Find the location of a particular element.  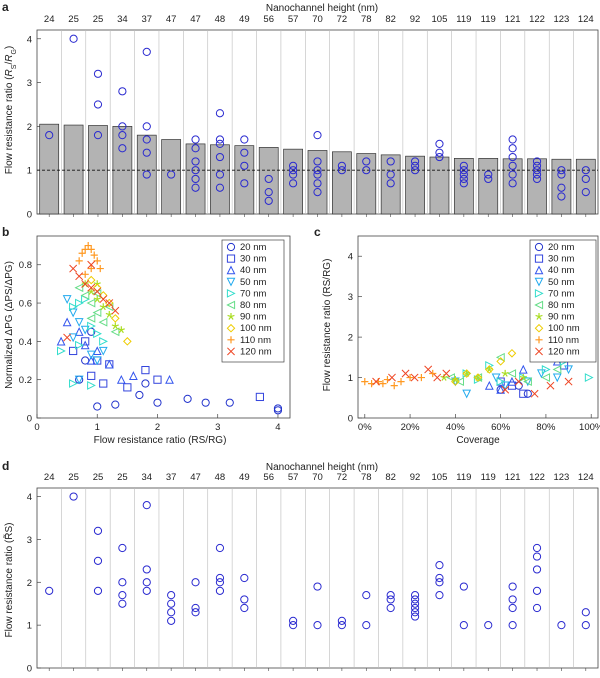

legend-label: 20 nm is located at coordinates (561, 247).